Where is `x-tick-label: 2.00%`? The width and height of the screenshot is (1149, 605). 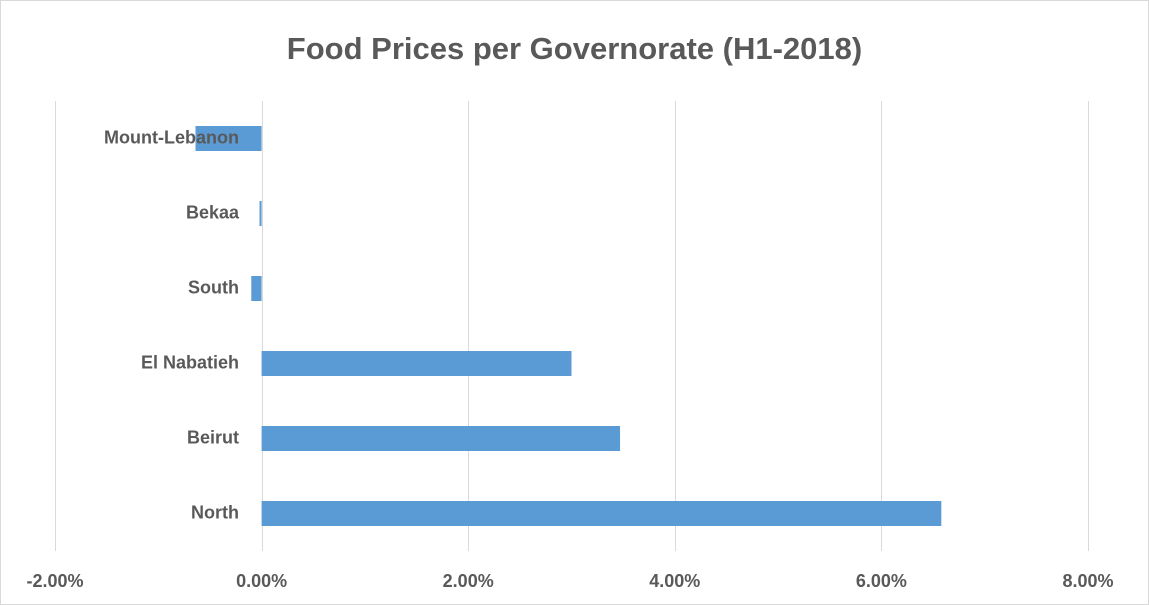 x-tick-label: 2.00% is located at coordinates (468, 581).